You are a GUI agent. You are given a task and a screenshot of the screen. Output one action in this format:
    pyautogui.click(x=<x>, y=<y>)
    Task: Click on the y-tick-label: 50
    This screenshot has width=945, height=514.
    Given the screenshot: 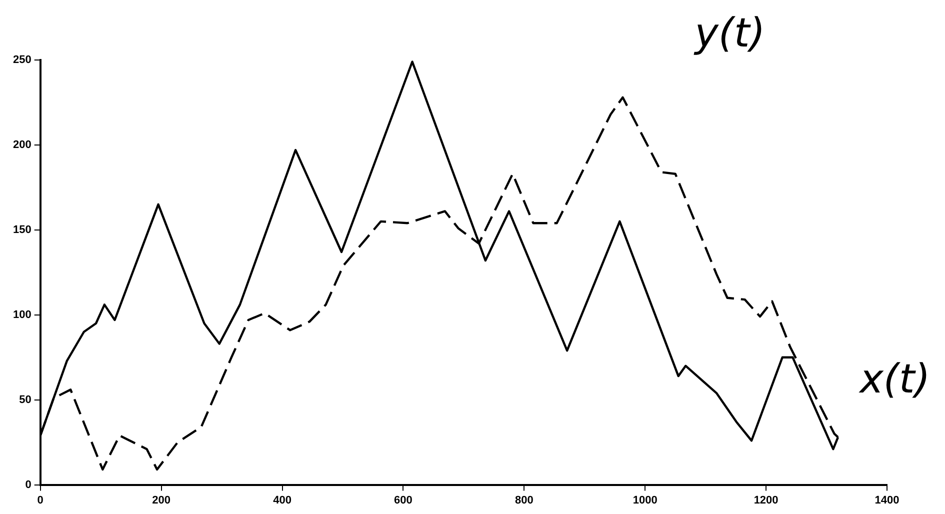 What is the action you would take?
    pyautogui.click(x=25, y=400)
    